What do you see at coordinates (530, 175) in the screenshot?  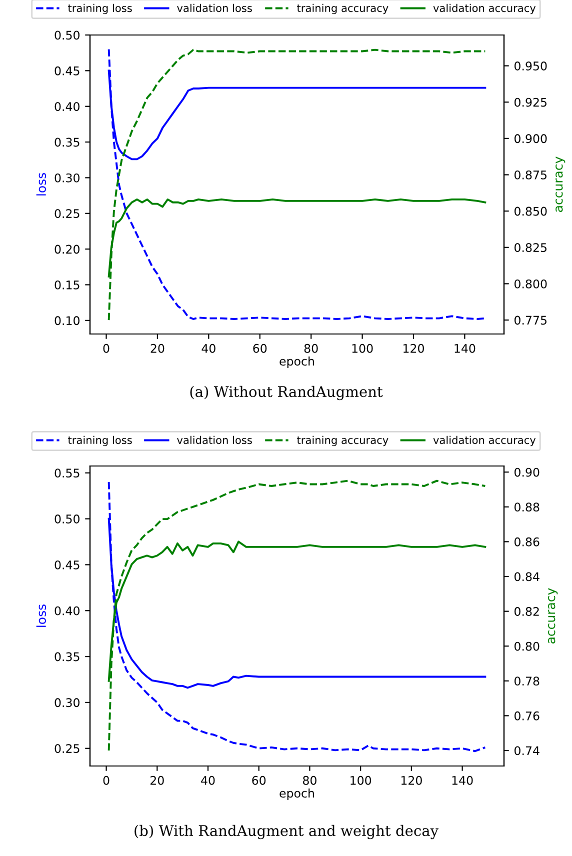 I see `y2-tick-label: 0.875` at bounding box center [530, 175].